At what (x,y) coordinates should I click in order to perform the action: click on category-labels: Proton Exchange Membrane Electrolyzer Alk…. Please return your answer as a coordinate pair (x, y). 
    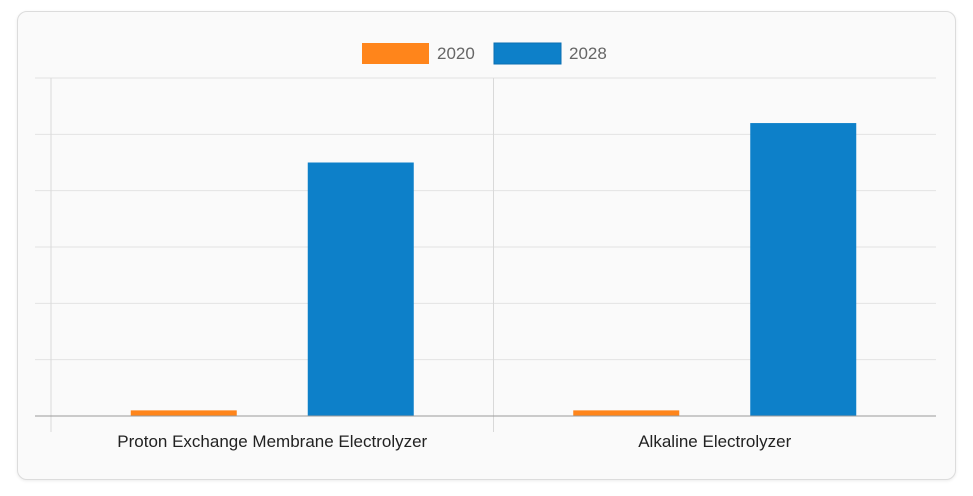
    Looking at the image, I should click on (454, 441).